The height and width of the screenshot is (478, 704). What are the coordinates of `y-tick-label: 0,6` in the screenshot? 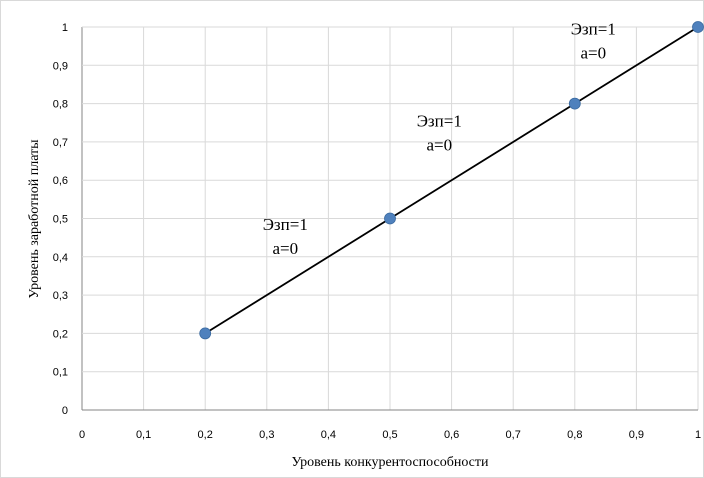 It's located at (60, 181).